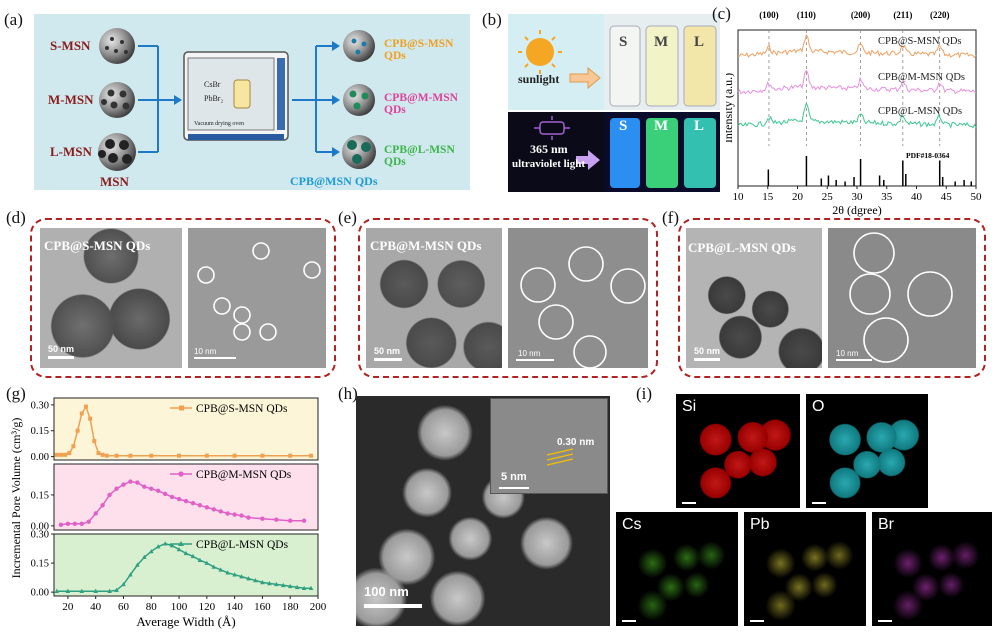  Describe the element at coordinates (940, 15) in the screenshot. I see `xrd-plane-label: (220)` at that location.